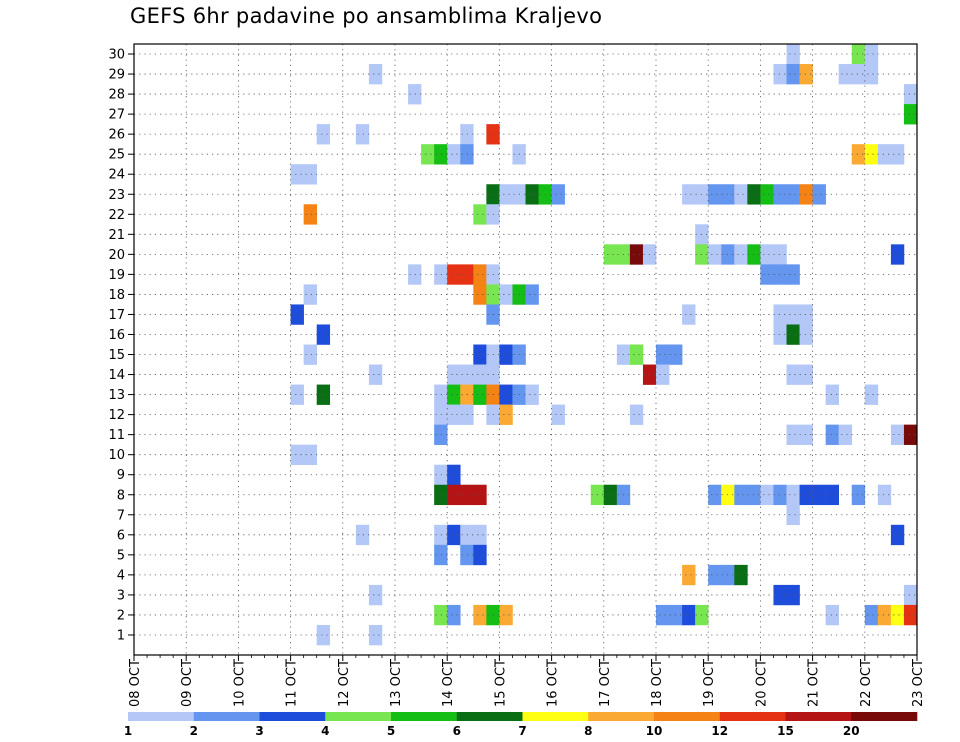 The width and height of the screenshot is (960, 742). Describe the element at coordinates (292, 683) in the screenshot. I see `x-tick-label: 11 OCT` at that location.